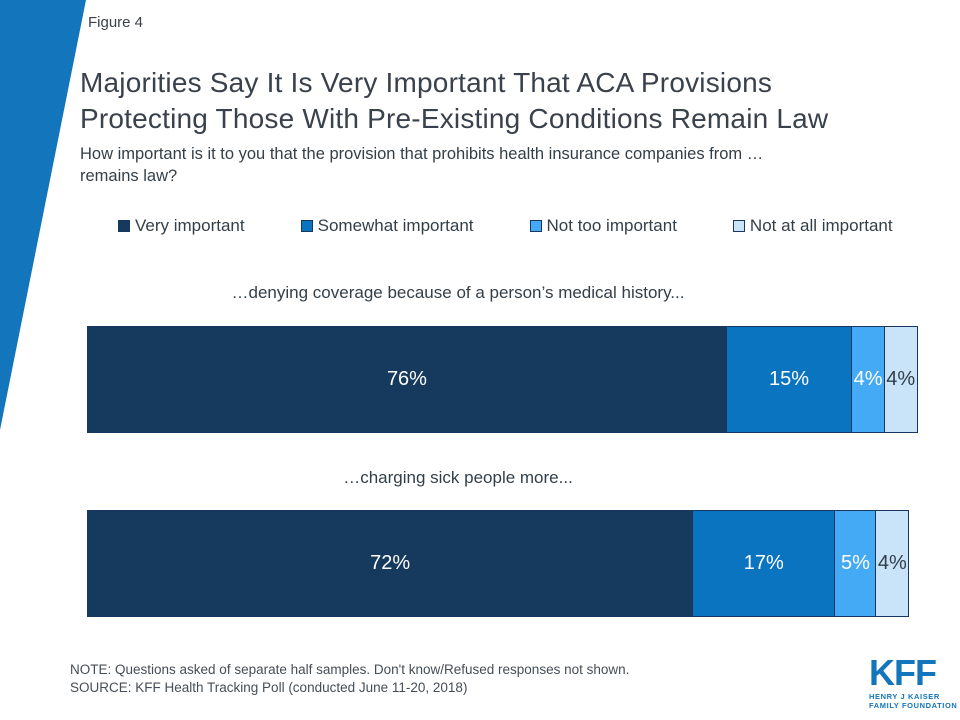 Image resolution: width=960 pixels, height=720 pixels. What do you see at coordinates (789, 379) in the screenshot?
I see `bar-segment-somewhat-important: 15%` at bounding box center [789, 379].